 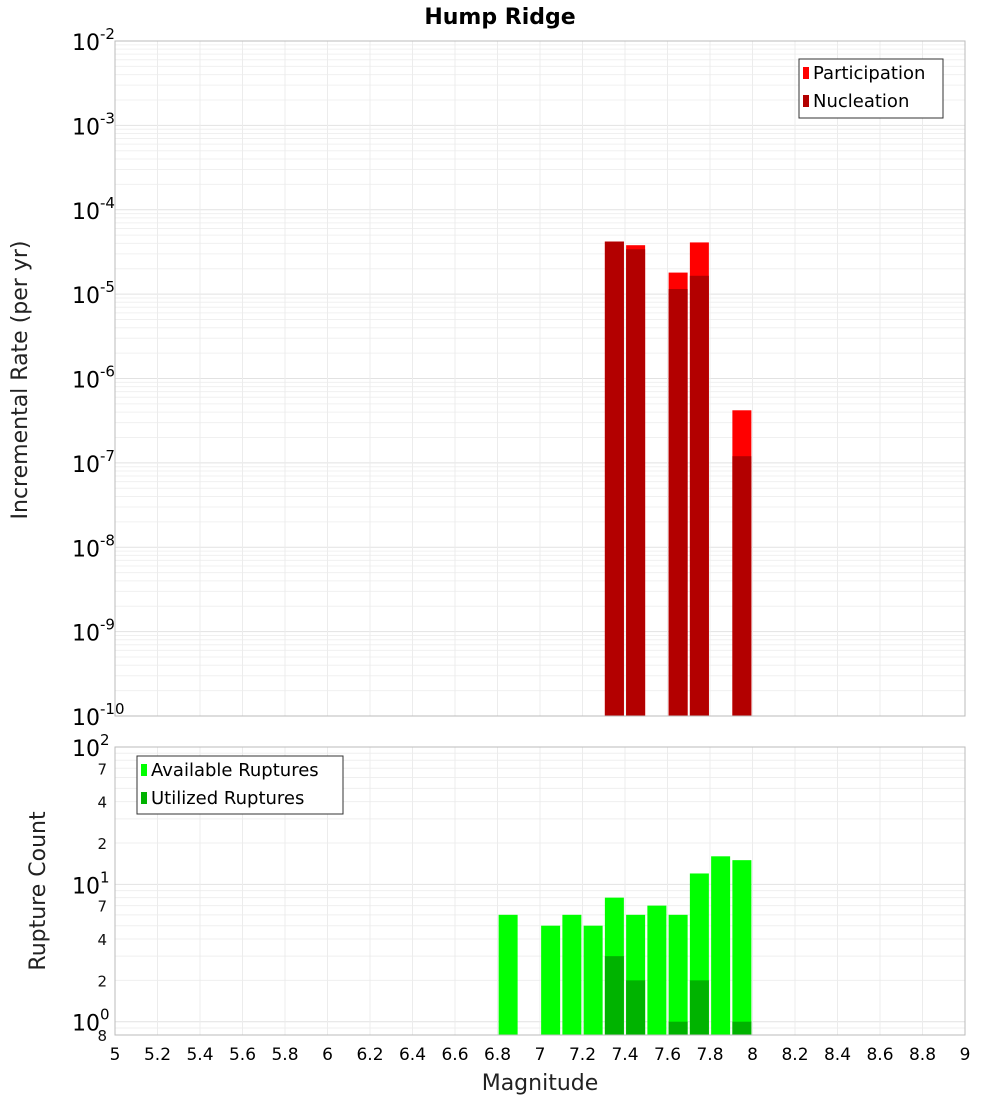 What do you see at coordinates (625, 945) in the screenshot?
I see `bottom-panel-bars` at bounding box center [625, 945].